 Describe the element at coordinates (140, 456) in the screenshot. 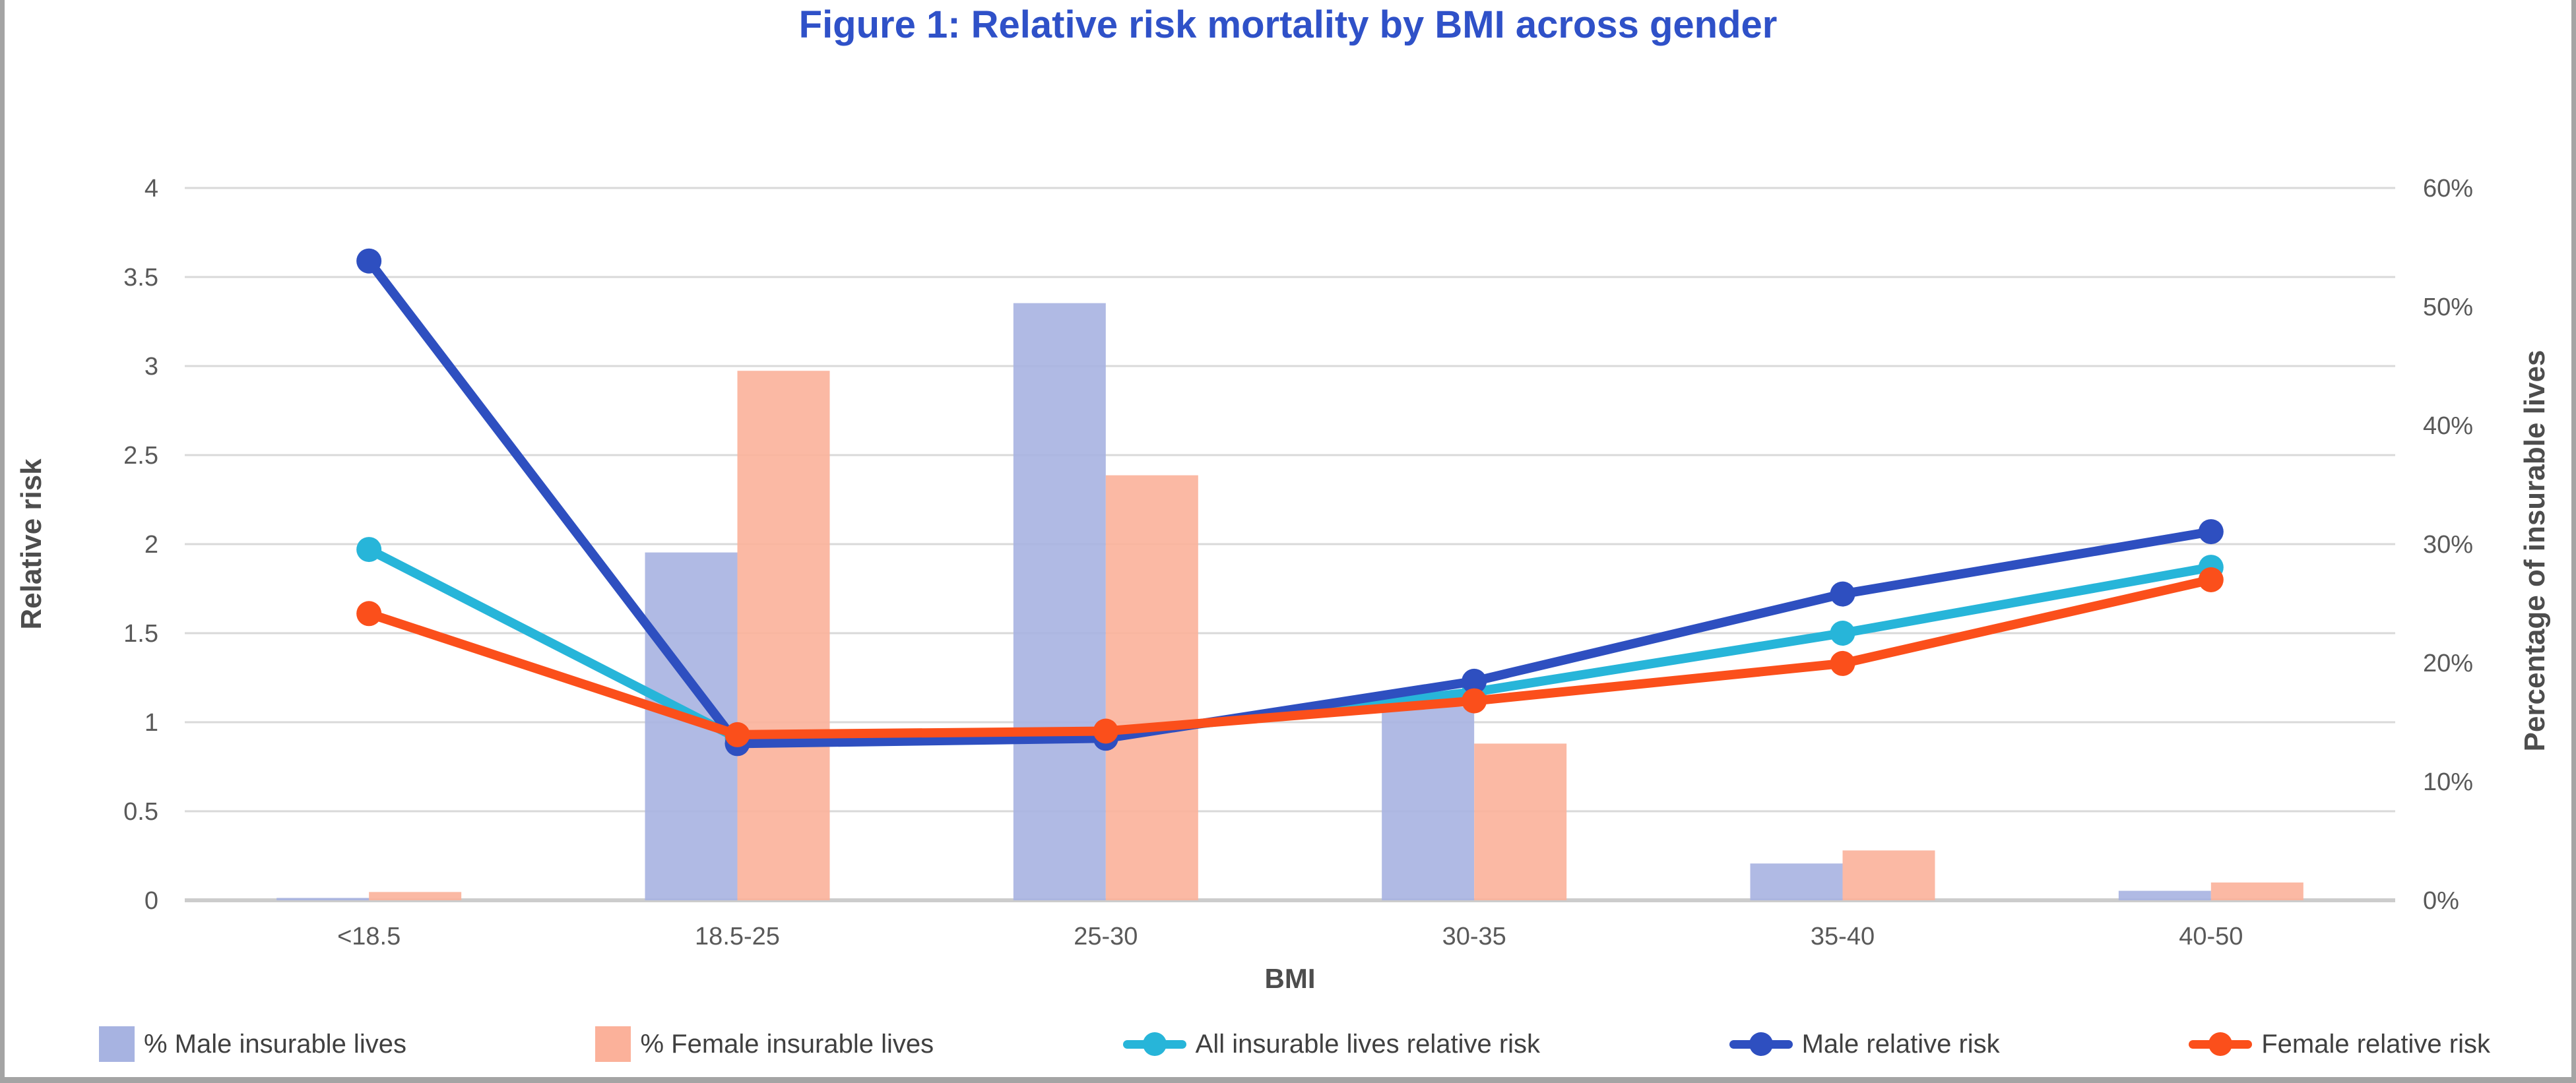

I see `left-axis-tick-label: 2.5` at that location.